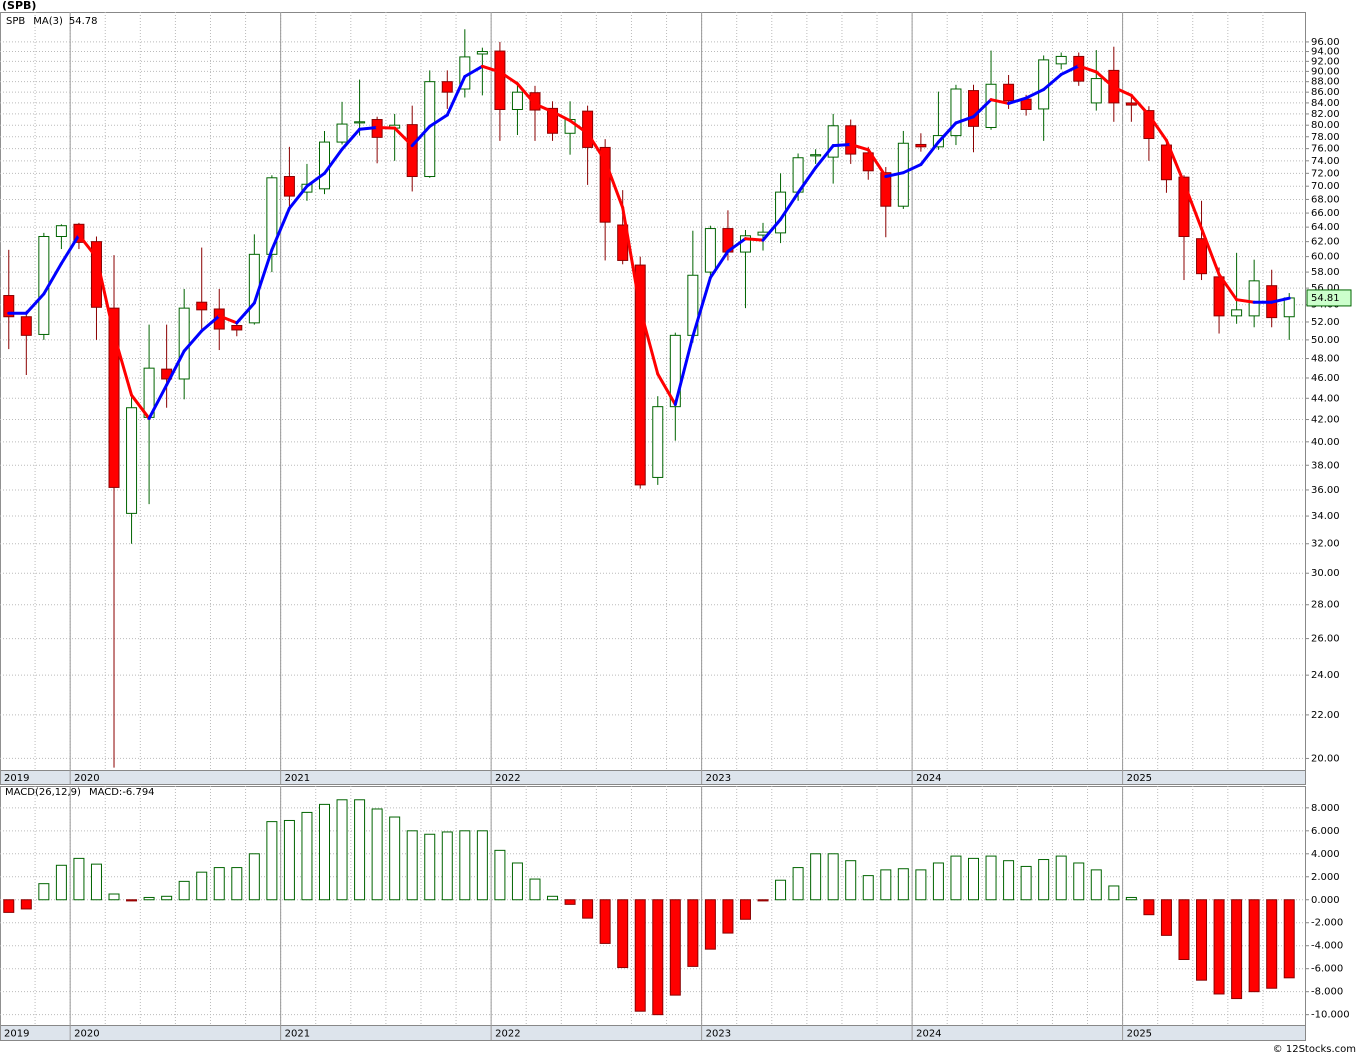  What do you see at coordinates (1327, 946) in the screenshot?
I see `y-tick-label: -4.000` at bounding box center [1327, 946].